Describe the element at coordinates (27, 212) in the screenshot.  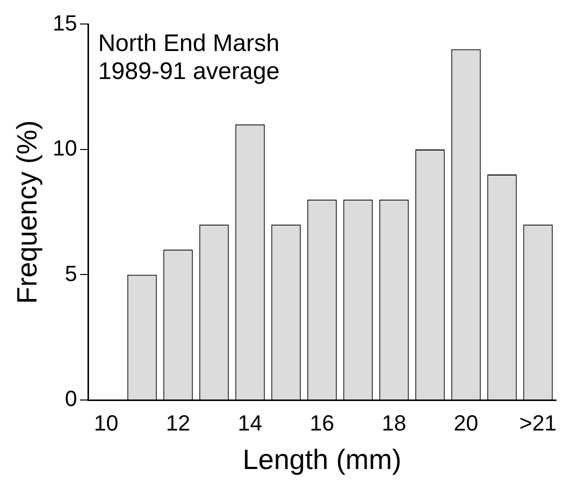
I see `y-axis-title: Frequency (%)` at that location.